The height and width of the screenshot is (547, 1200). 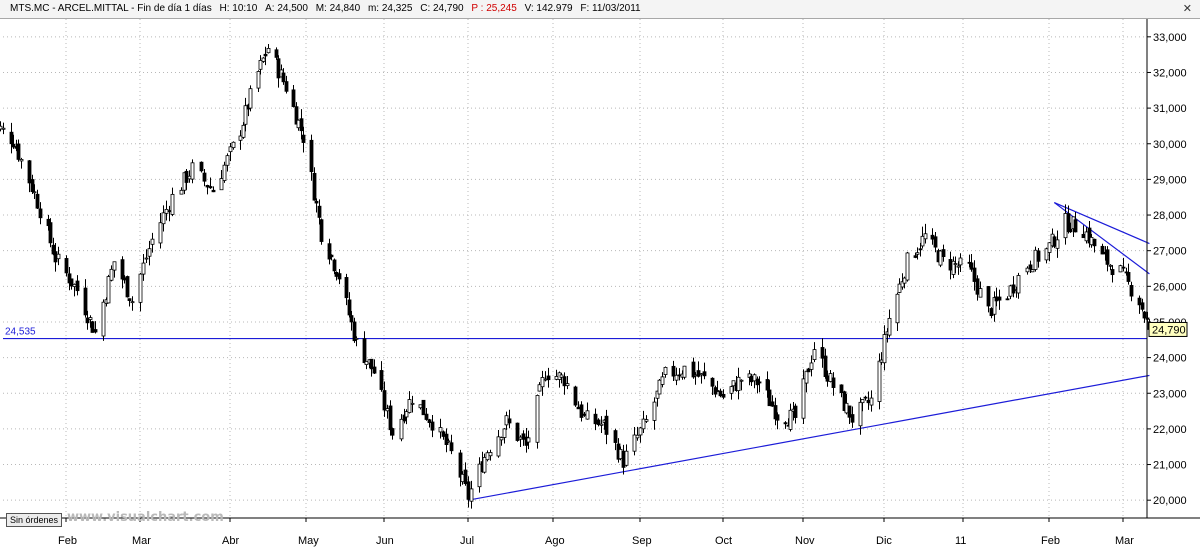 I want to click on y-tick-label: 20,000, so click(x=1170, y=501).